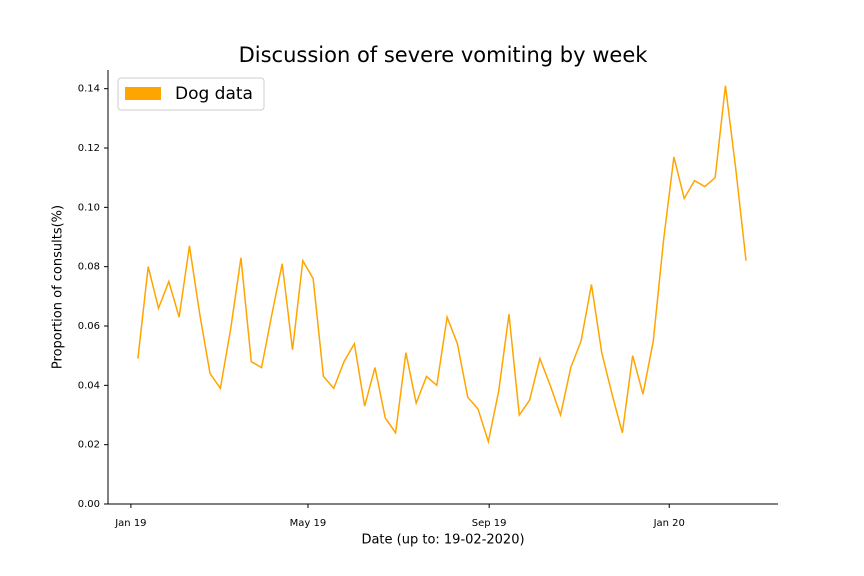  I want to click on chart-title: Discussion of severe vomiting by week, so click(444, 55).